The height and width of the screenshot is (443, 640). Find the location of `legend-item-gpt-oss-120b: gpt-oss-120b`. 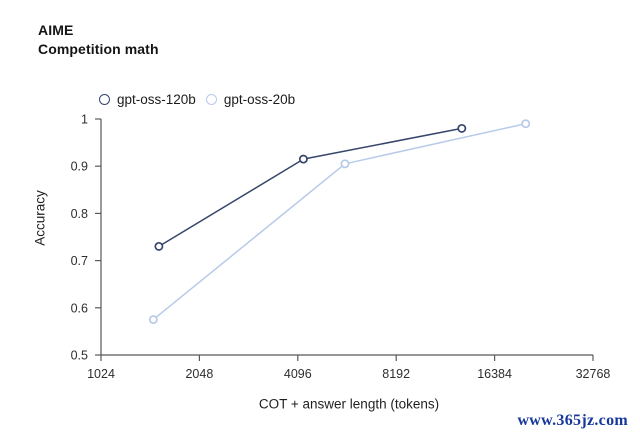

legend-item-gpt-oss-120b: gpt-oss-120b is located at coordinates (147, 99).